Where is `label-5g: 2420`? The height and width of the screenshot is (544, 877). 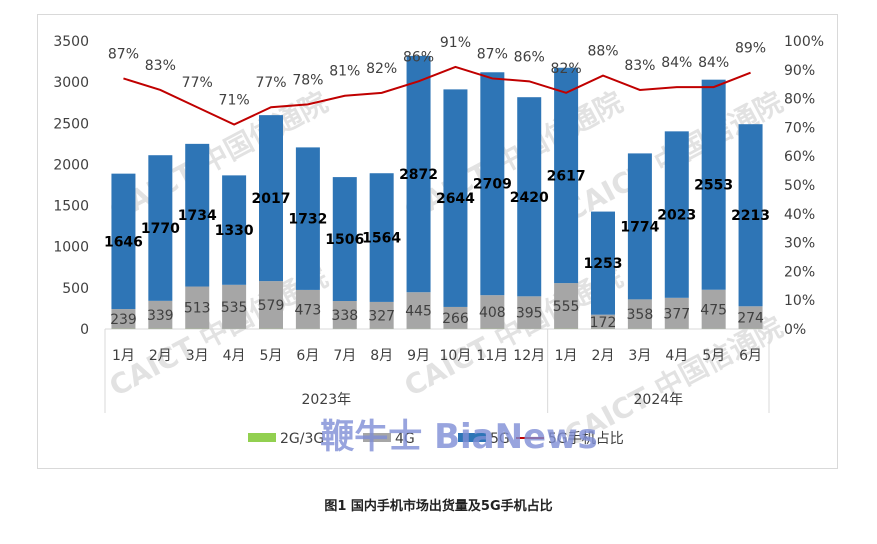
label-5g: 2420 is located at coordinates (529, 198).